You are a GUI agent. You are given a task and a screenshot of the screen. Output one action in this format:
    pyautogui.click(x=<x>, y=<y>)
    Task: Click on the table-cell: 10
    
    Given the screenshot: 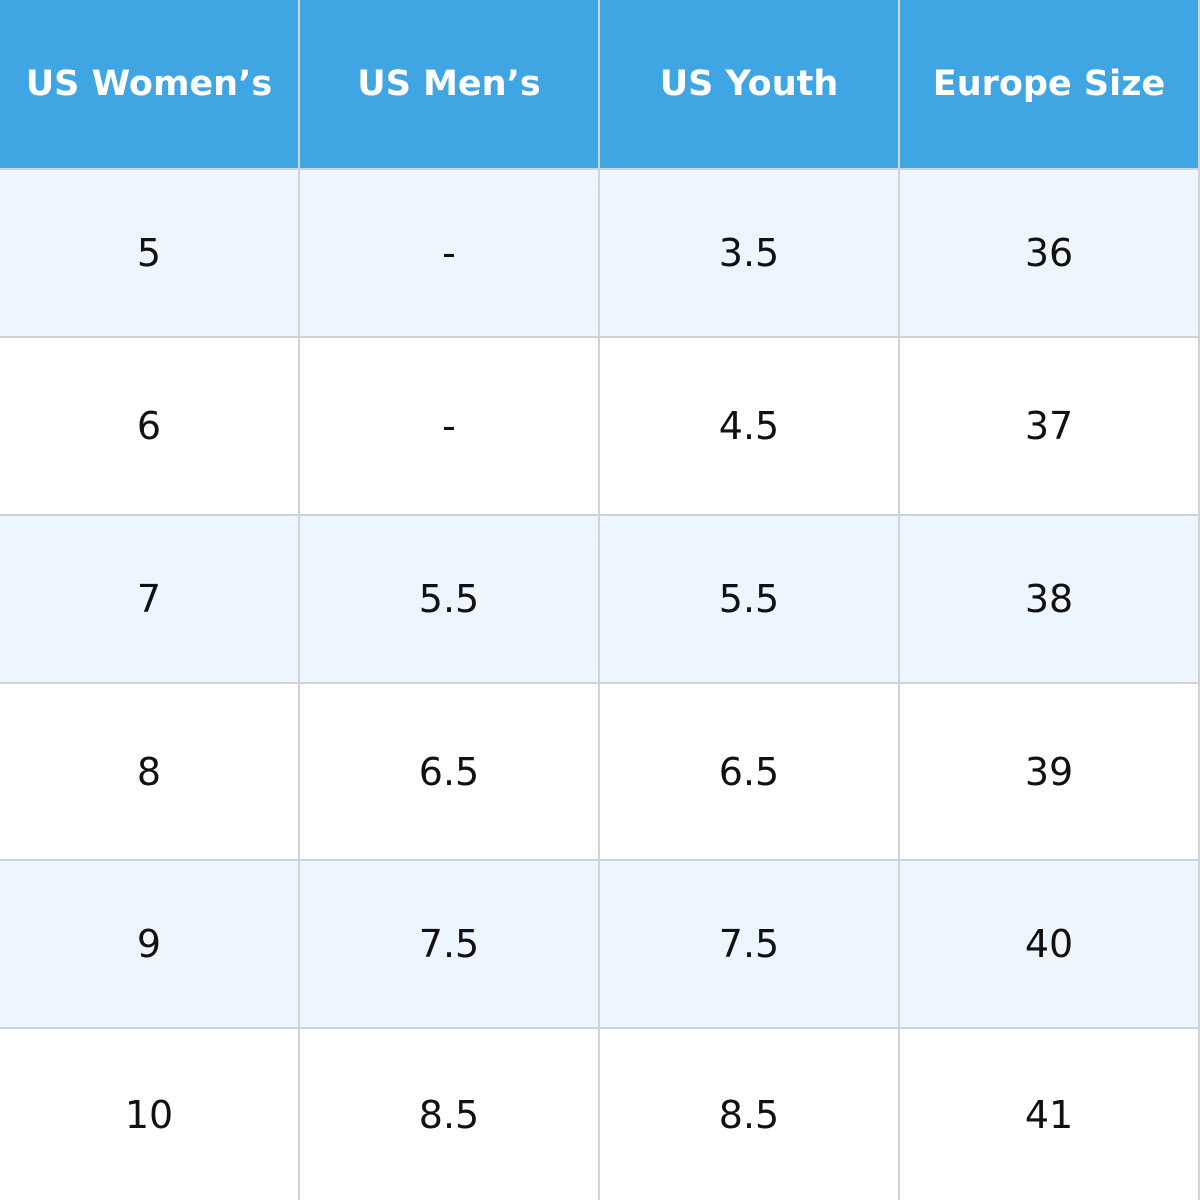 What is the action you would take?
    pyautogui.click(x=150, y=1114)
    